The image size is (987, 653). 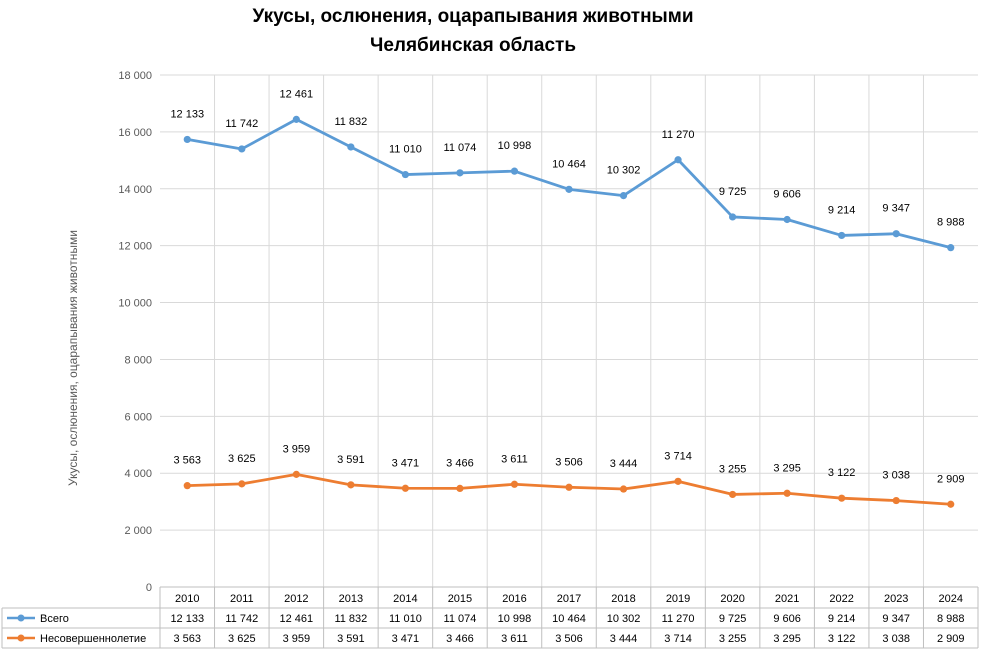 What do you see at coordinates (460, 619) in the screenshot?
I see `table-cell: 11 074` at bounding box center [460, 619].